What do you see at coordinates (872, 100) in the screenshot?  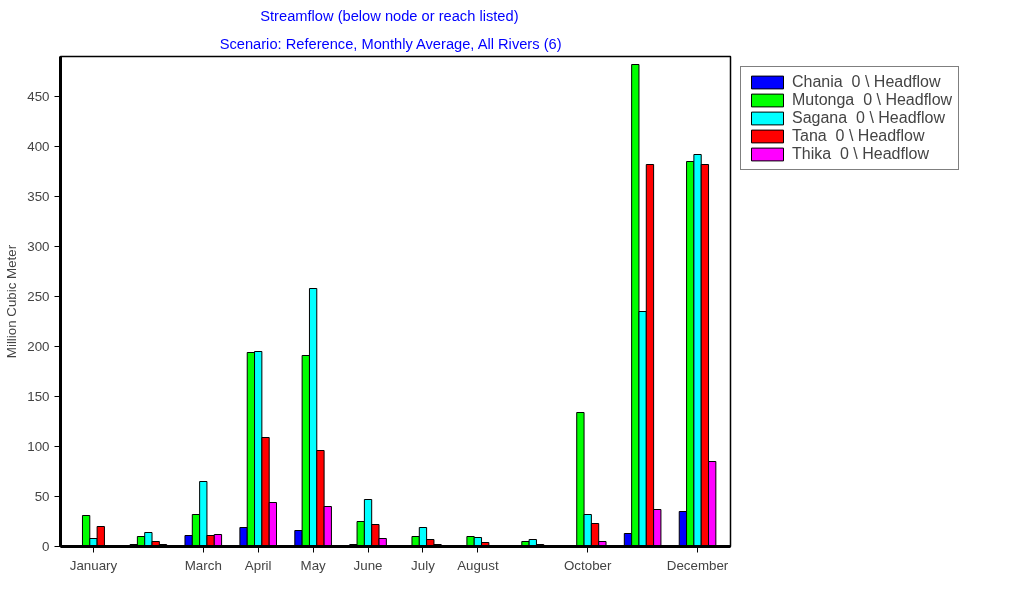 I see `legend-label: Mutonga 0 \ Headflow` at bounding box center [872, 100].